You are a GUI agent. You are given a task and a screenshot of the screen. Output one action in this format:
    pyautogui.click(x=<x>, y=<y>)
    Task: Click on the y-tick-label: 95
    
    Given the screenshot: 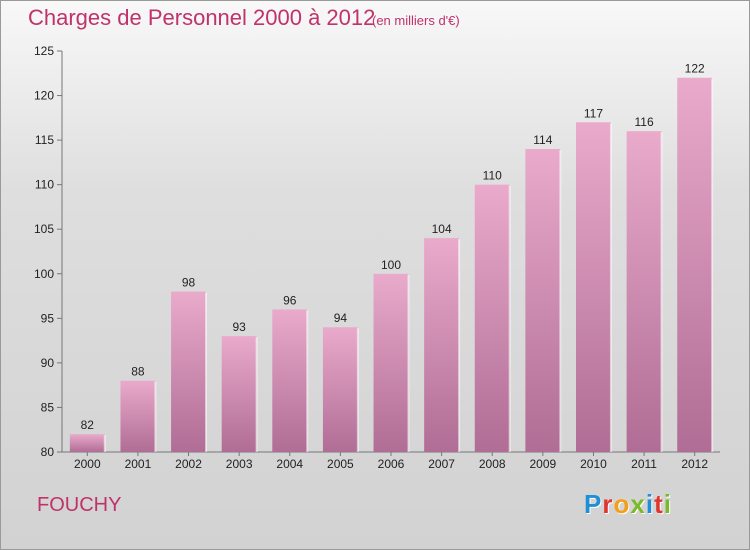 What is the action you would take?
    pyautogui.click(x=48, y=318)
    